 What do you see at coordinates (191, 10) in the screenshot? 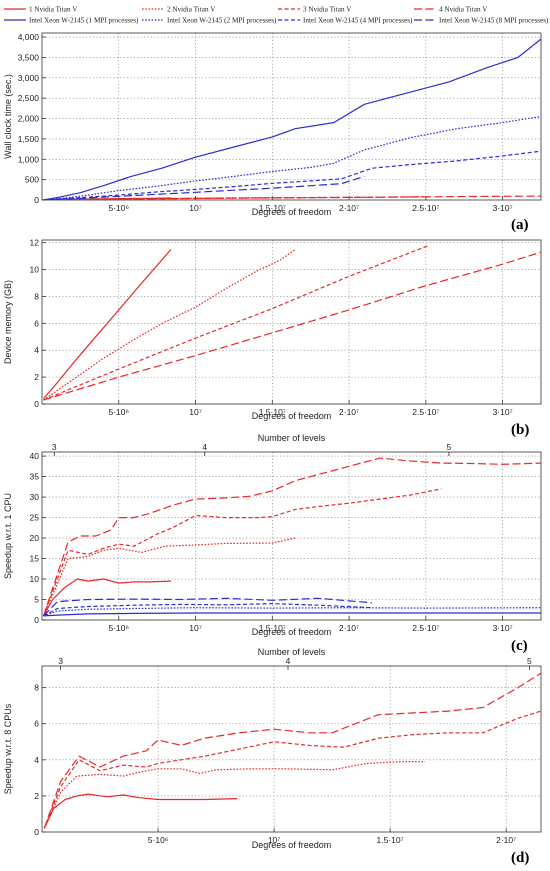
I see `legend-label: 2 Nvidia Titan V` at bounding box center [191, 10].